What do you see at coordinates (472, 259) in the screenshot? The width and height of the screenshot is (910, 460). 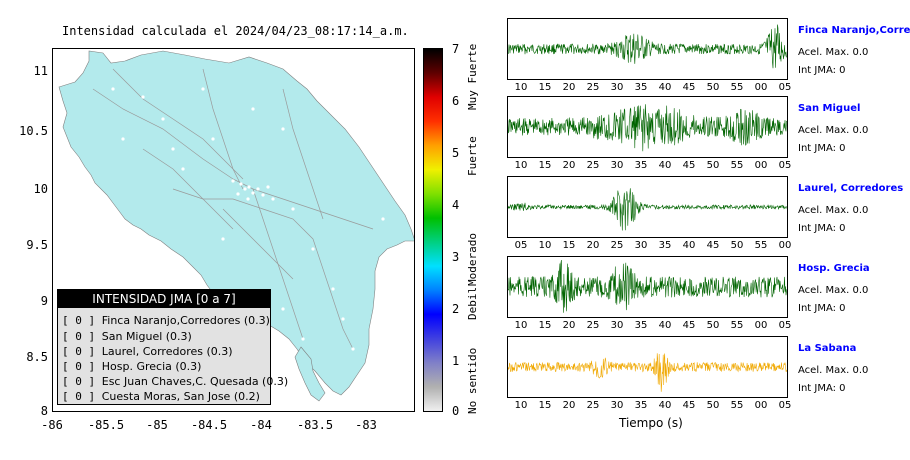 I see `colorbar-label-moderado: Moderado` at bounding box center [472, 259].